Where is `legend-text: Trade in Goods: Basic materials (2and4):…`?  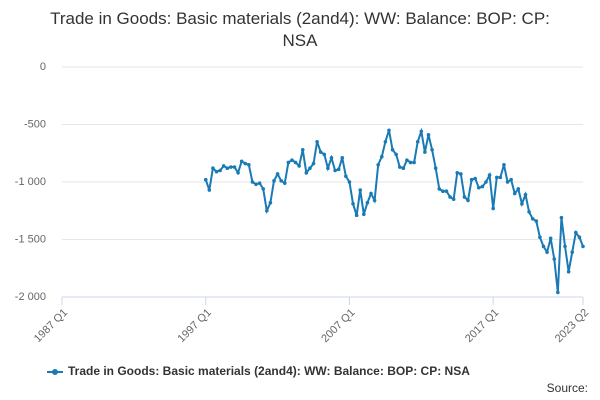
legend-text: Trade in Goods: Basic materials (2and4):… is located at coordinates (269, 371).